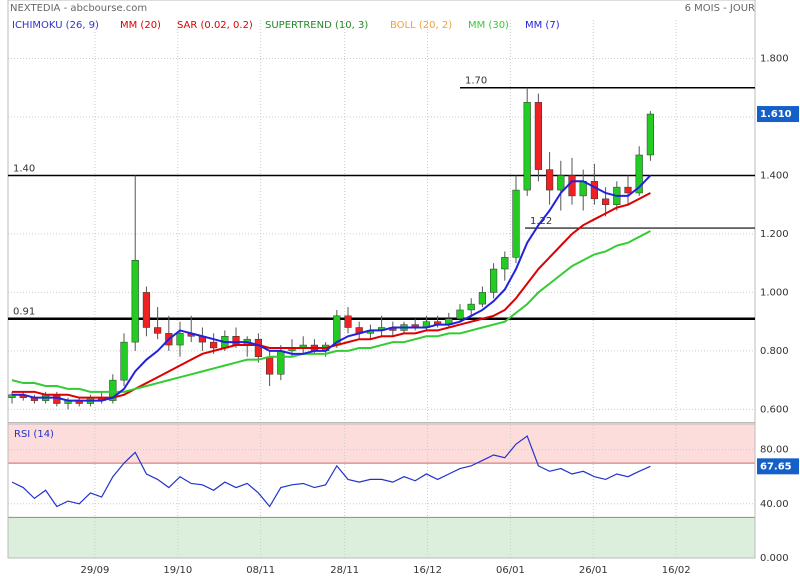  Describe the element at coordinates (774, 58) in the screenshot. I see `y-tick-label: 1.800` at that location.